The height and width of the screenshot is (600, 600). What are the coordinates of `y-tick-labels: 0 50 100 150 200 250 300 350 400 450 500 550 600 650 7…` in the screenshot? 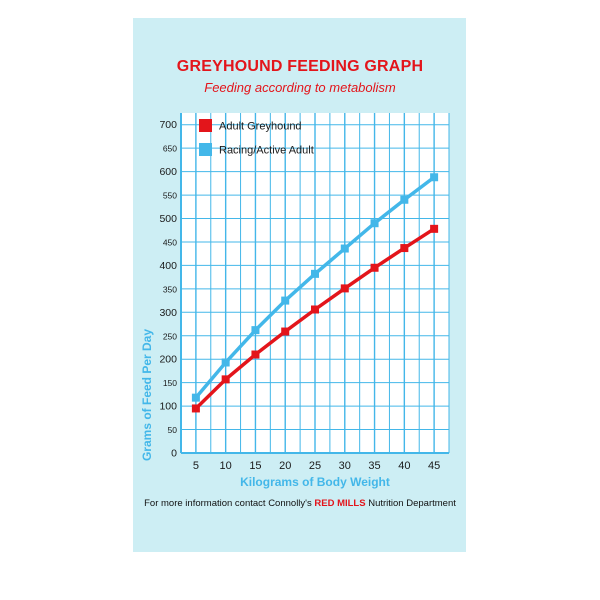 It's located at (168, 289).